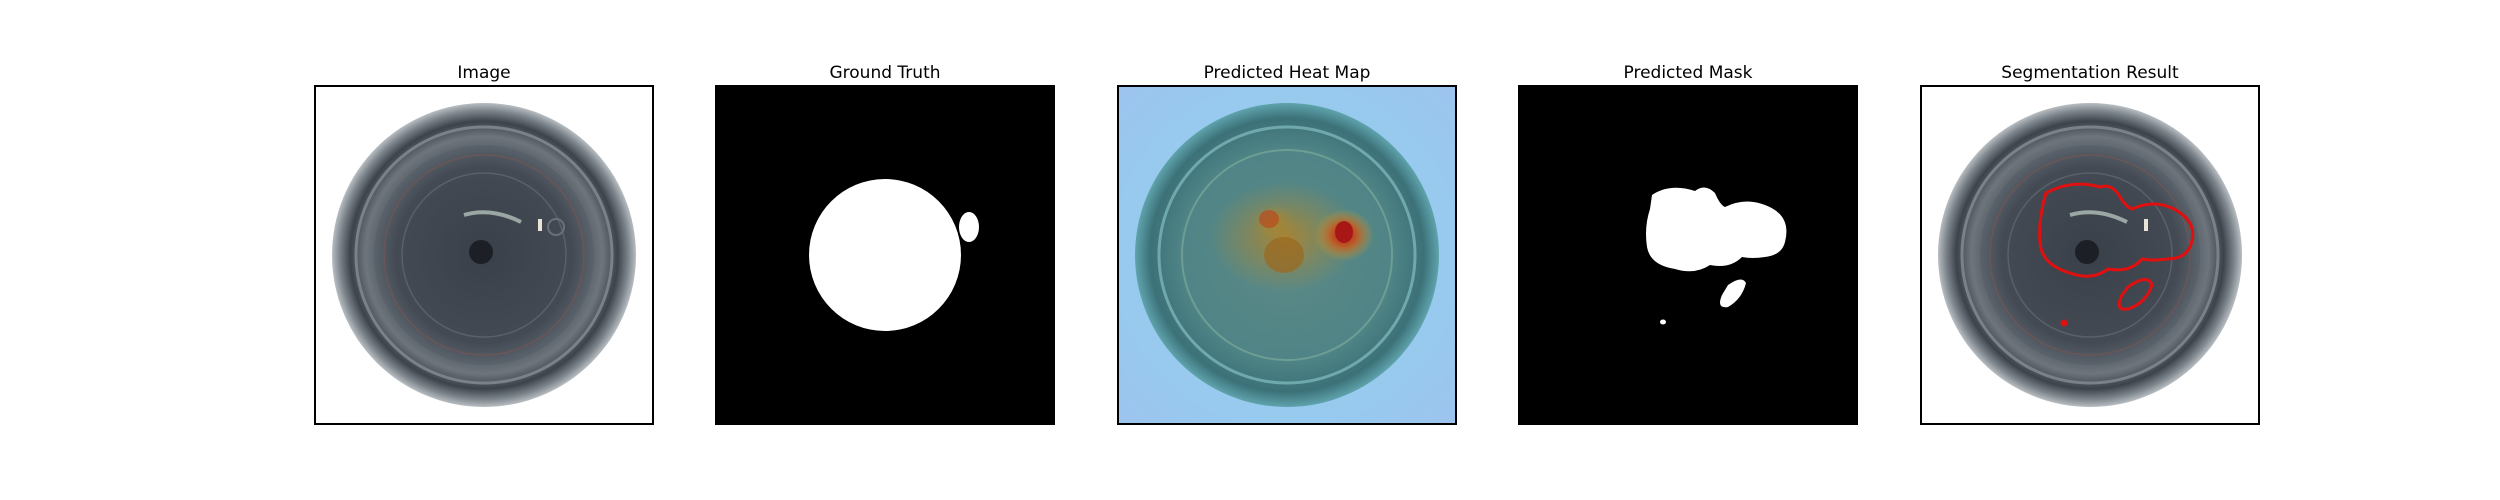  I want to click on panel-title: Predicted Mask, so click(1688, 73).